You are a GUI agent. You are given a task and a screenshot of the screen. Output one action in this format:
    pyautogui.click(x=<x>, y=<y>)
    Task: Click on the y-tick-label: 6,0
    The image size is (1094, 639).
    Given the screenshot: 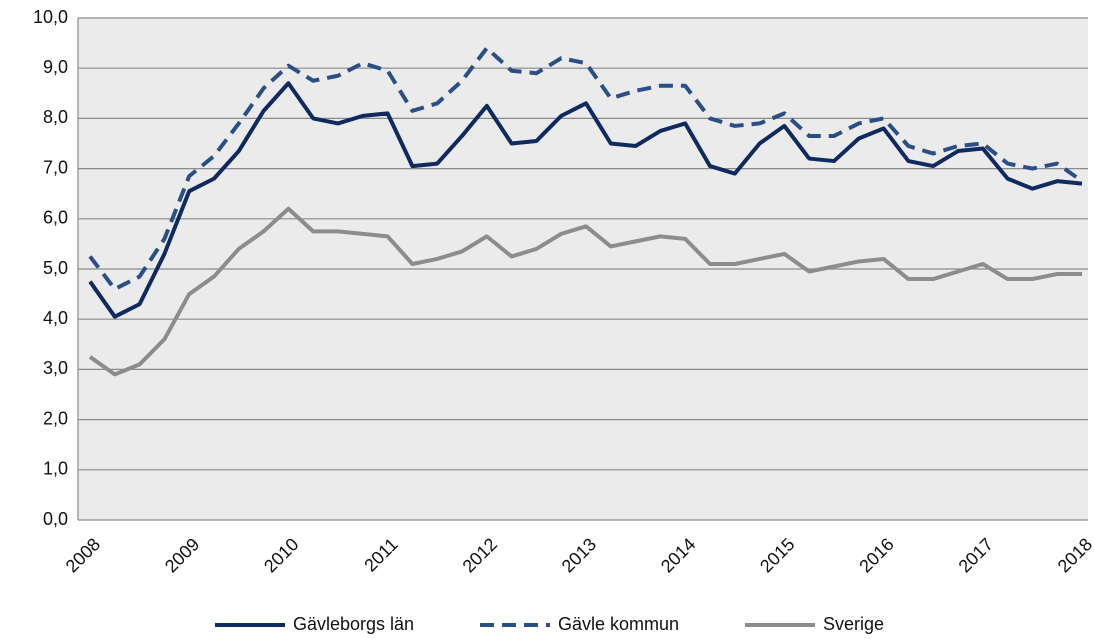 What is the action you would take?
    pyautogui.click(x=55, y=218)
    